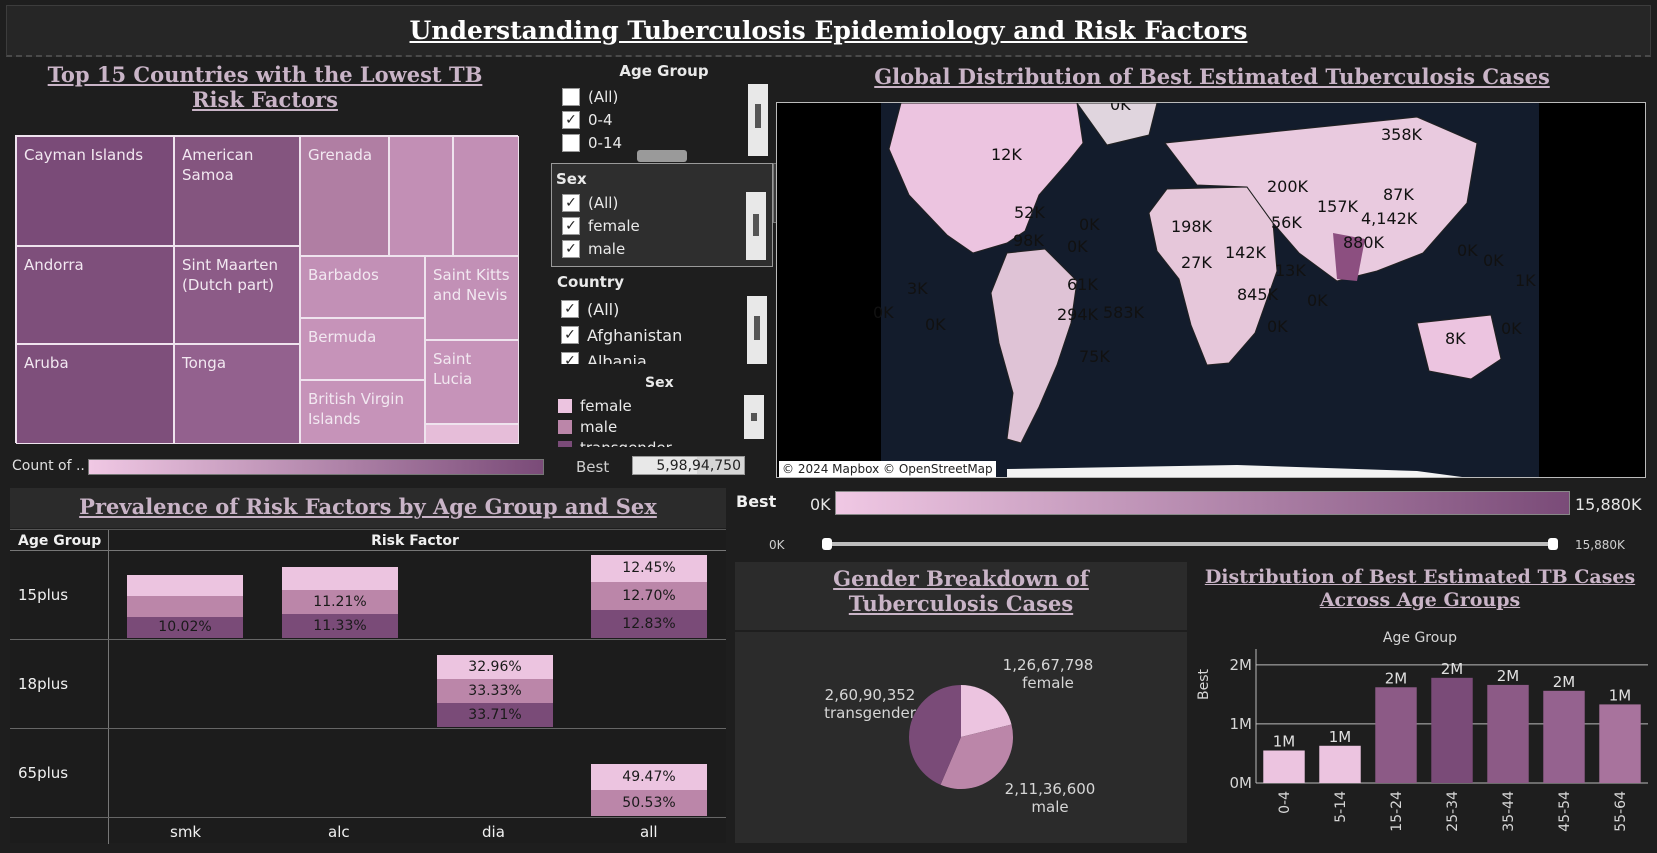  What do you see at coordinates (662, 215) in the screenshot?
I see `sex-filter-card: Sex ✓ (All) ✓ female ✓ male` at bounding box center [662, 215].